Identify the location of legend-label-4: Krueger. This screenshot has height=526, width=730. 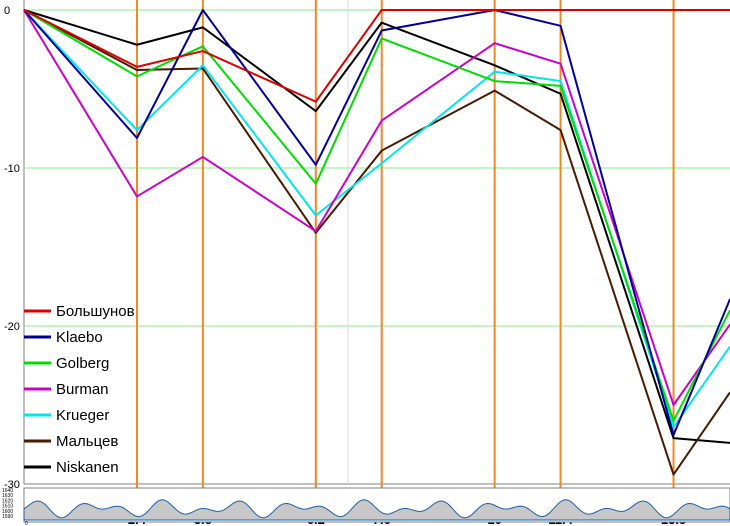
(82, 415).